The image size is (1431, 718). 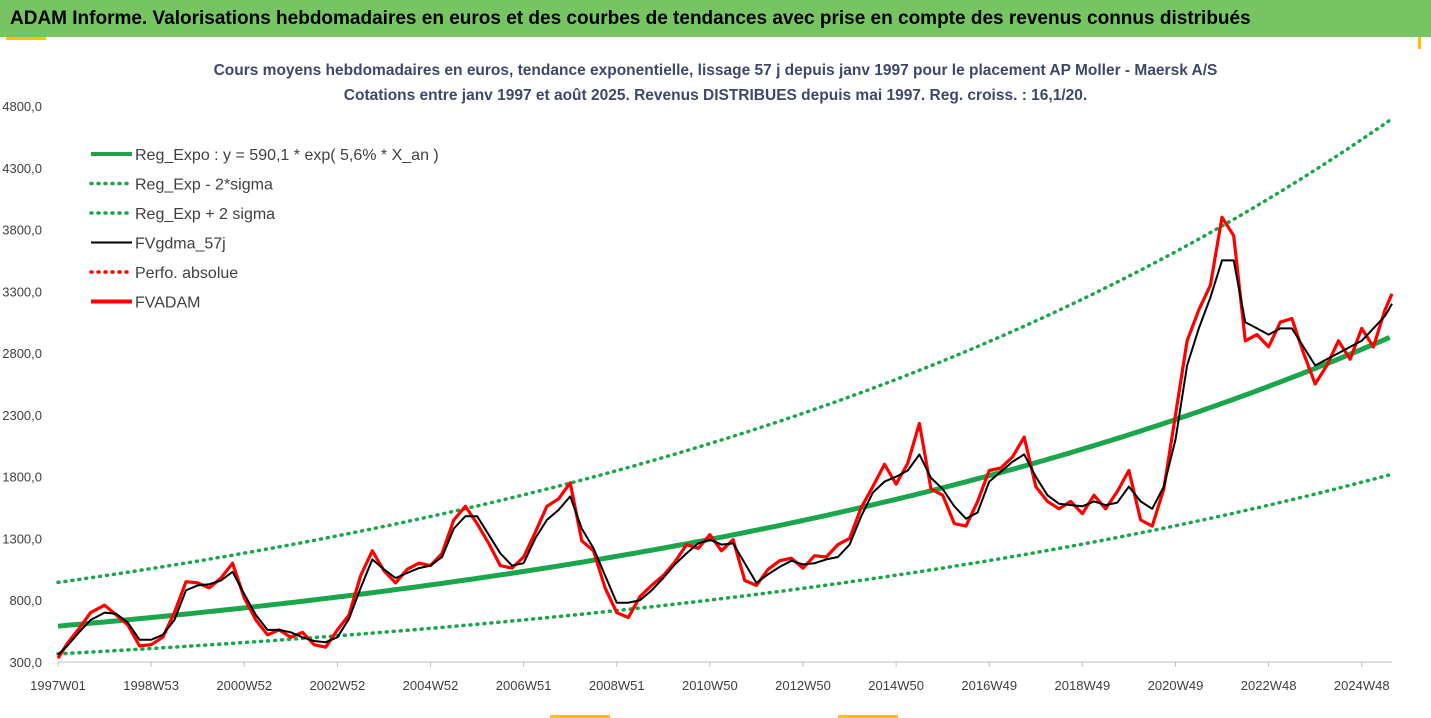 What do you see at coordinates (22, 106) in the screenshot?
I see `y-tick-label: 4800,0` at bounding box center [22, 106].